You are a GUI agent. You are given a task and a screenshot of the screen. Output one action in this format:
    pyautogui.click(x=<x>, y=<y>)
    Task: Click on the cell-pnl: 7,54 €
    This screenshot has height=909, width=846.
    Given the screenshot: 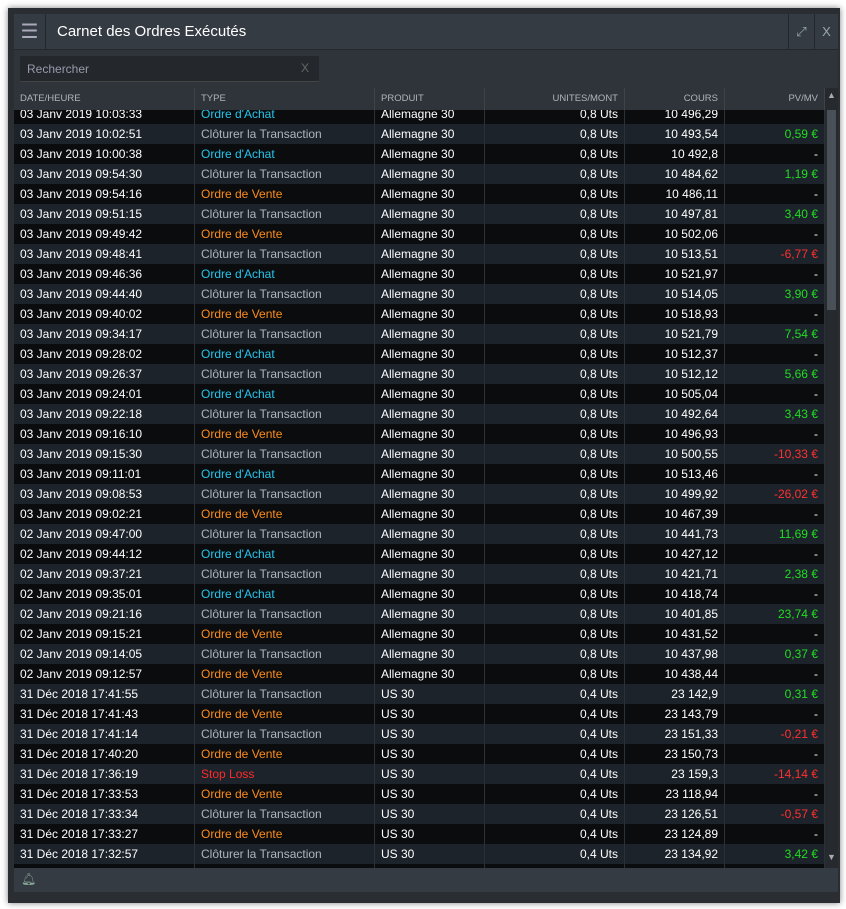 What is the action you would take?
    pyautogui.click(x=775, y=334)
    